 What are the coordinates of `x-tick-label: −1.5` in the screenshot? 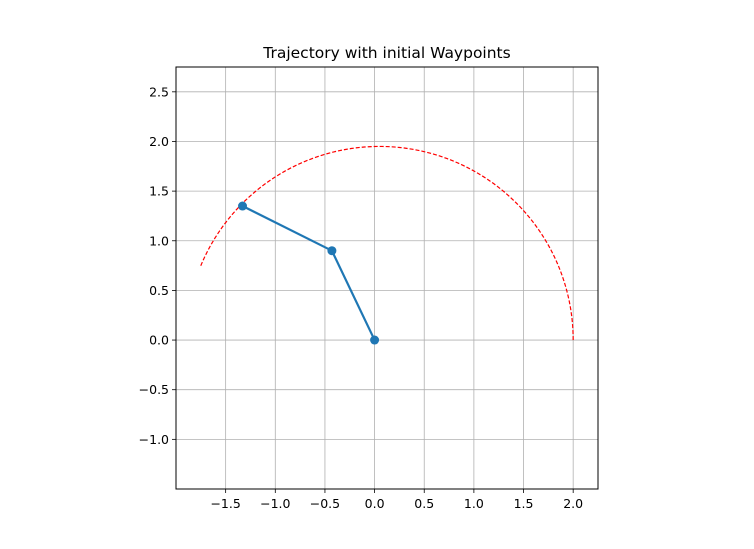 It's located at (225, 503).